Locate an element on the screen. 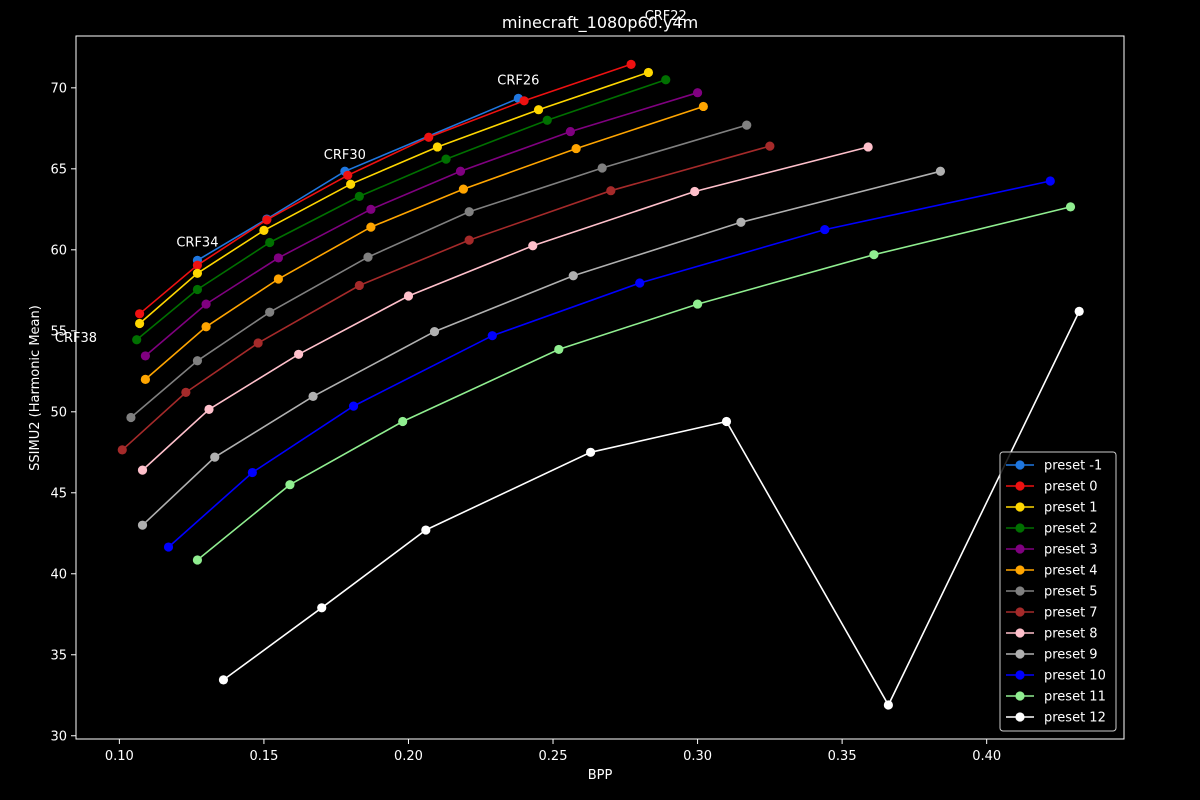 The width and height of the screenshot is (1200, 800). legend-label: preset 9 is located at coordinates (1071, 655).